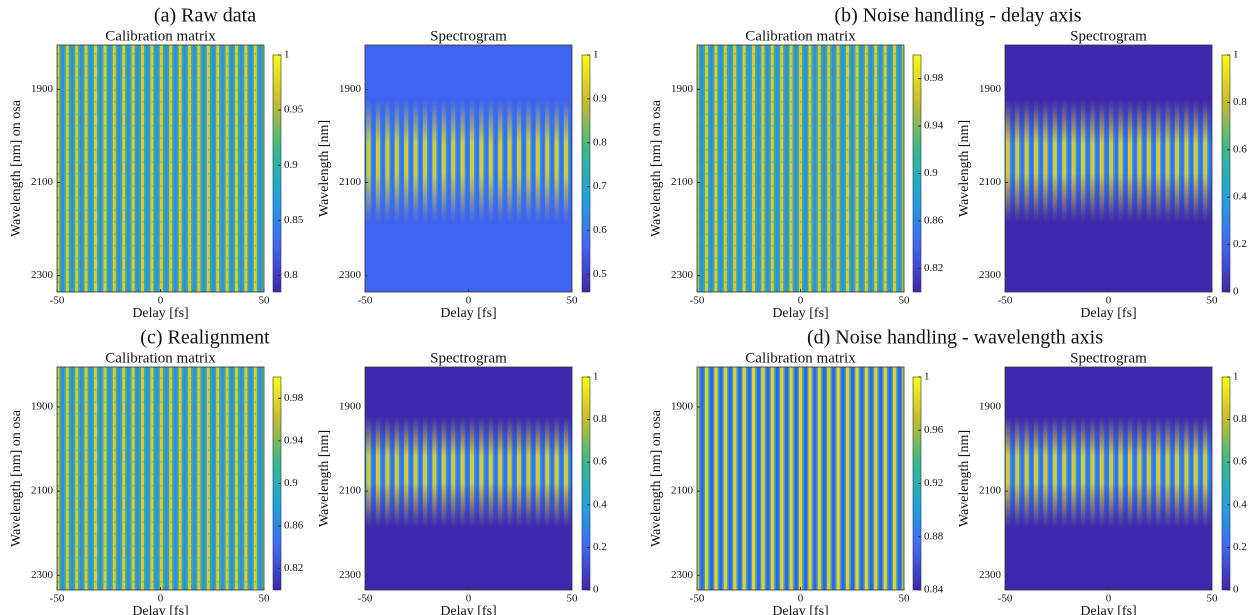 This screenshot has width=1256, height=615. I want to click on colorbar-tick-label: 0.96, so click(934, 430).